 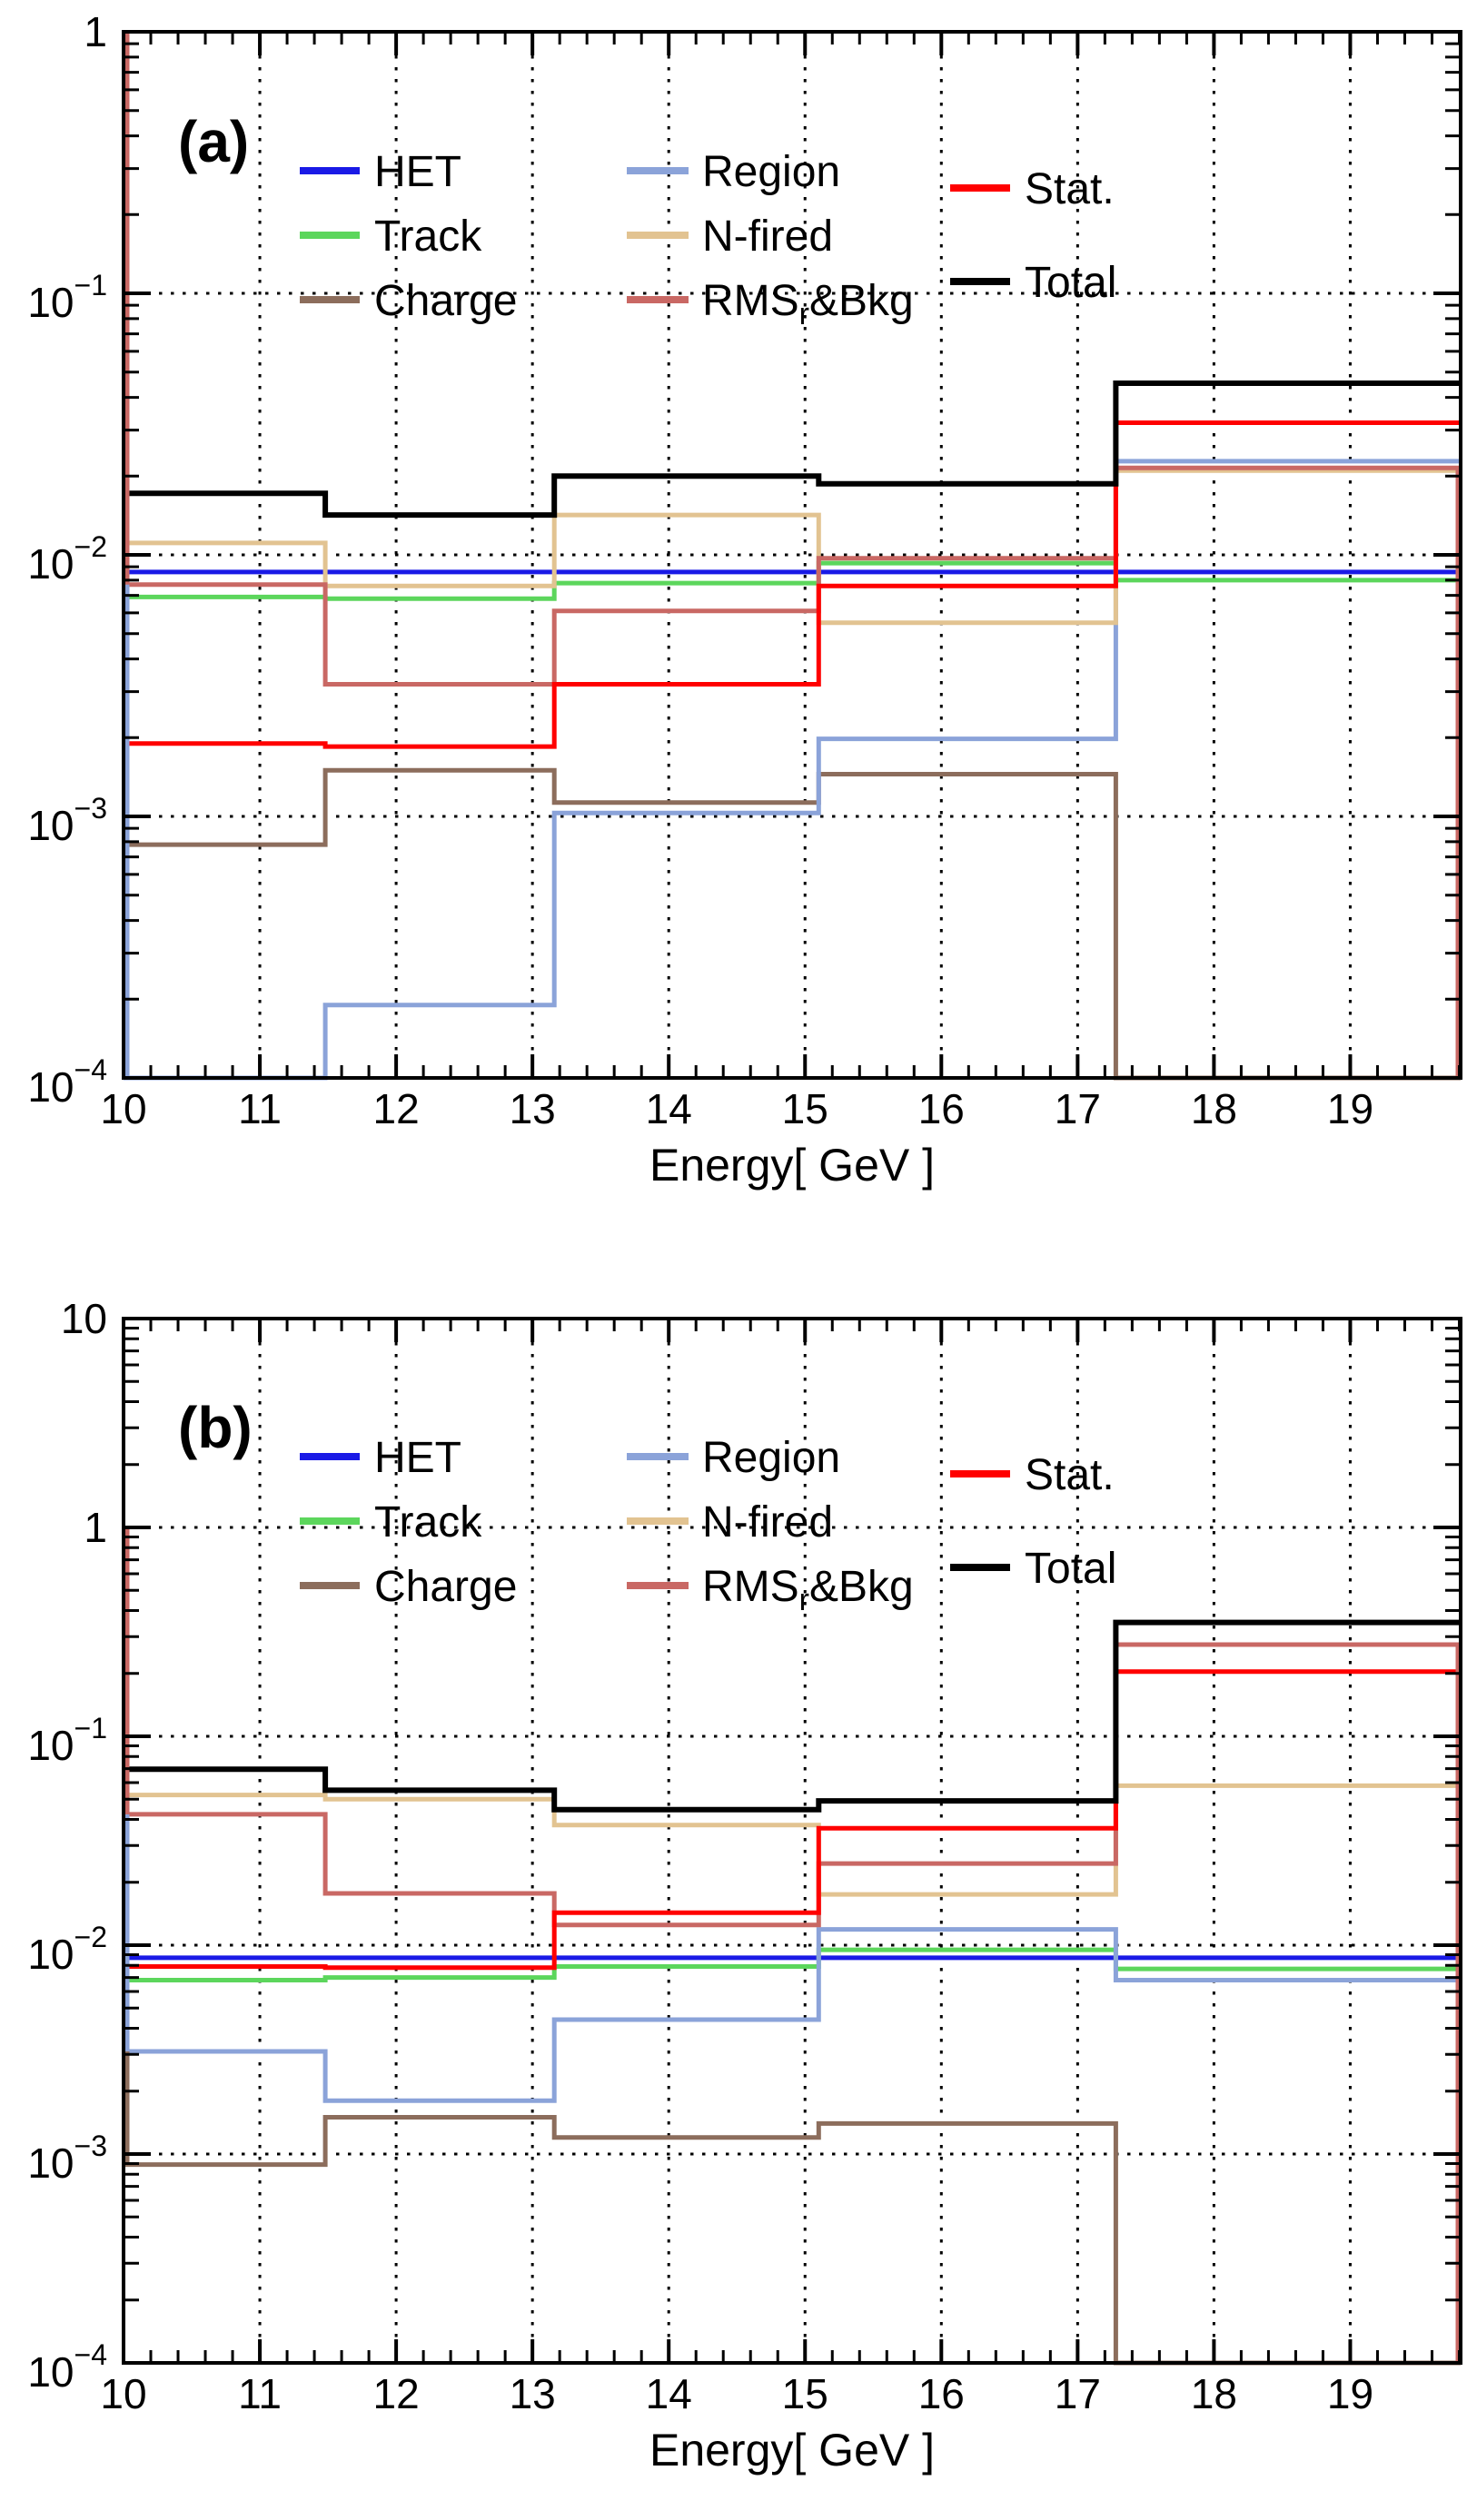 What do you see at coordinates (213, 141) in the screenshot?
I see `panel-label: (a)` at bounding box center [213, 141].